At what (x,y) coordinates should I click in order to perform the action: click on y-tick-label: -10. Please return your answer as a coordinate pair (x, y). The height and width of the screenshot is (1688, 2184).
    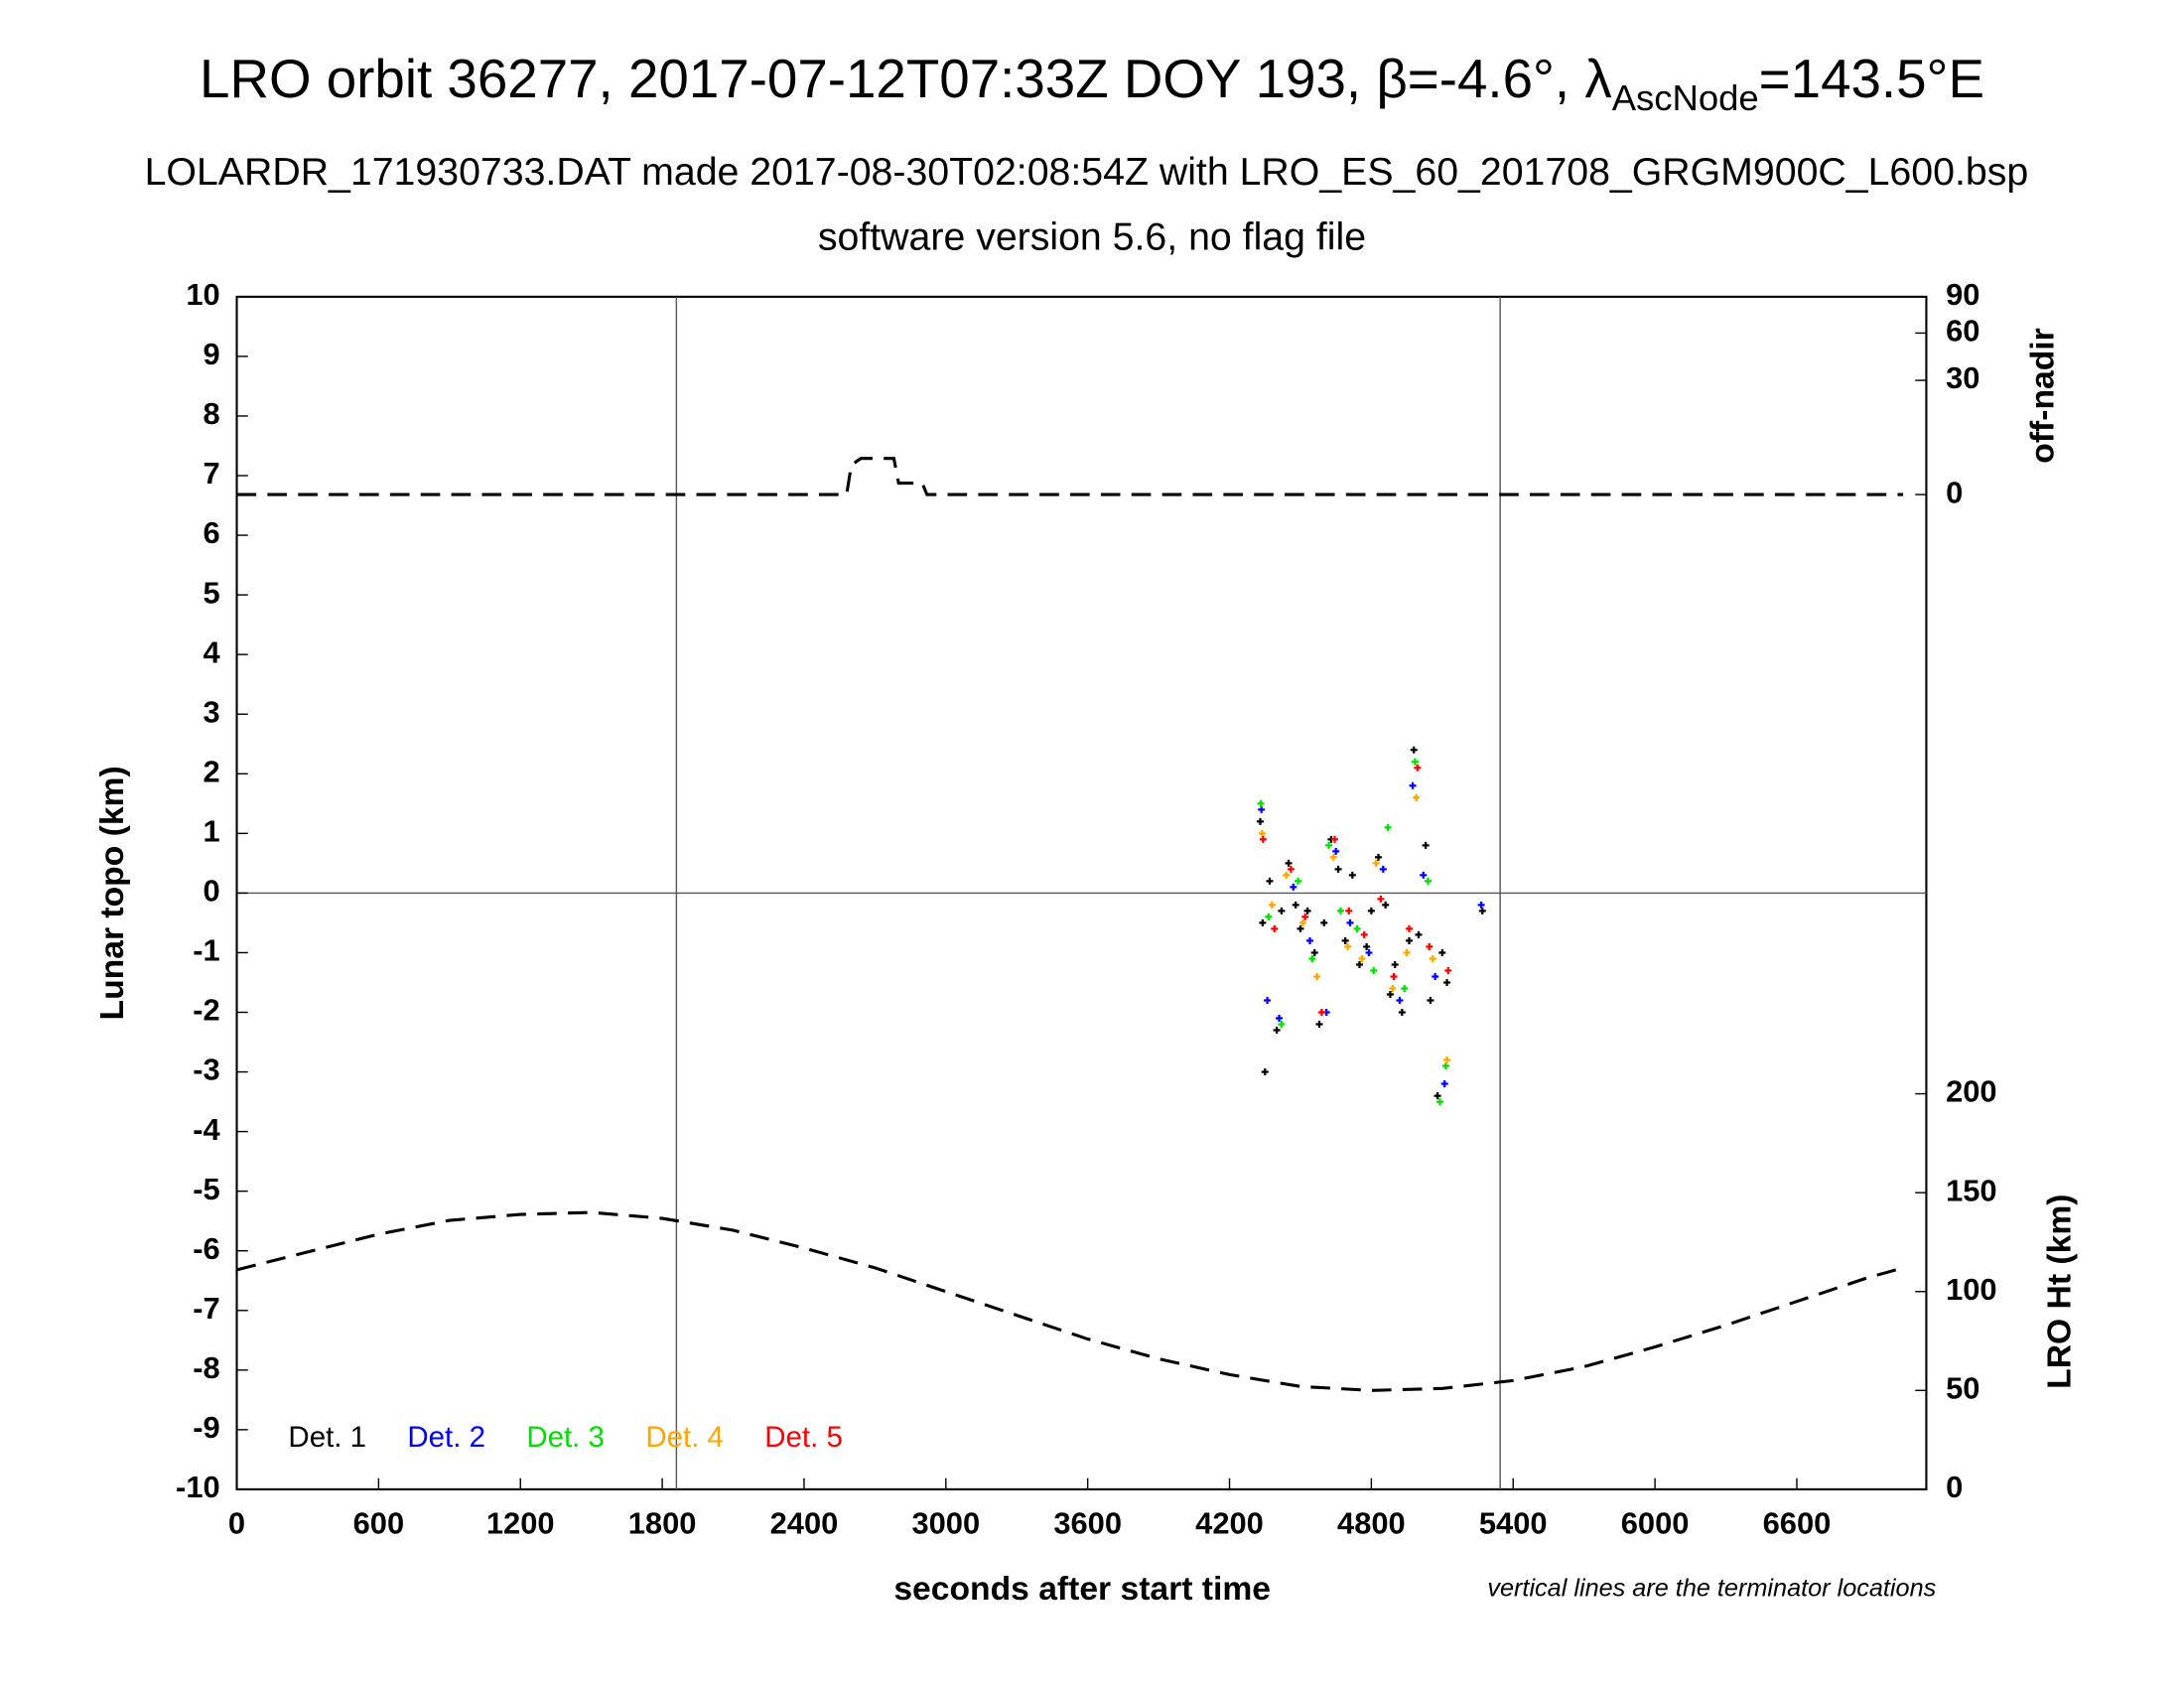
    Looking at the image, I should click on (198, 1487).